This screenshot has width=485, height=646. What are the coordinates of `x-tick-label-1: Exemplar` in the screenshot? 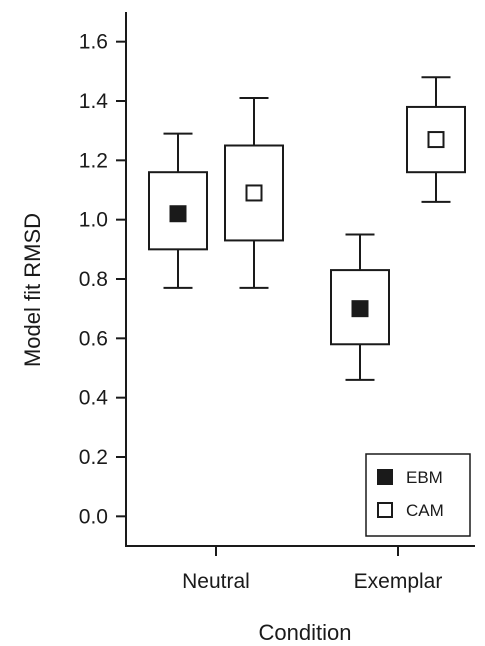 It's located at (398, 581).